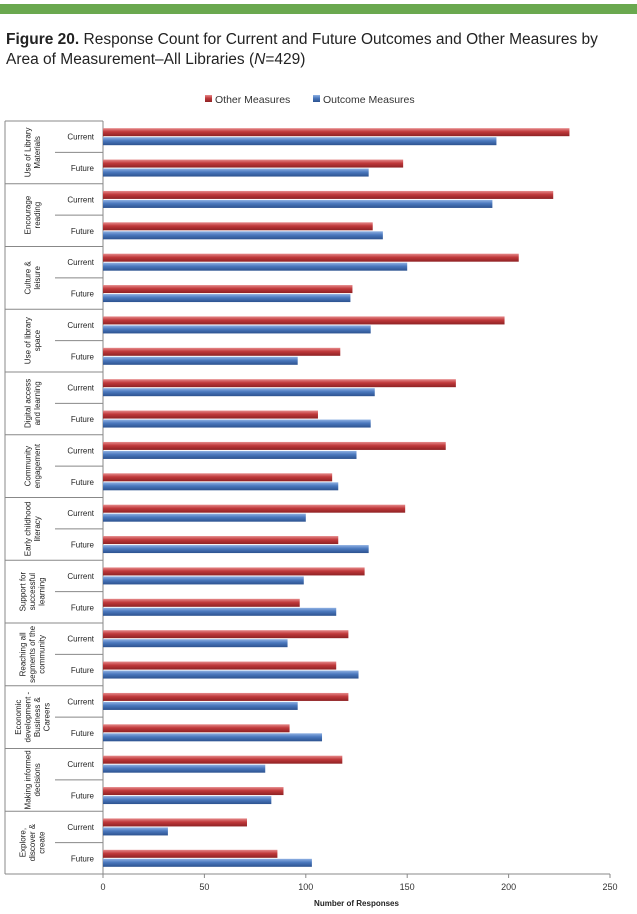 The width and height of the screenshot is (637, 914). Describe the element at coordinates (33, 842) in the screenshot. I see `group-label: Explore,discover &create` at that location.